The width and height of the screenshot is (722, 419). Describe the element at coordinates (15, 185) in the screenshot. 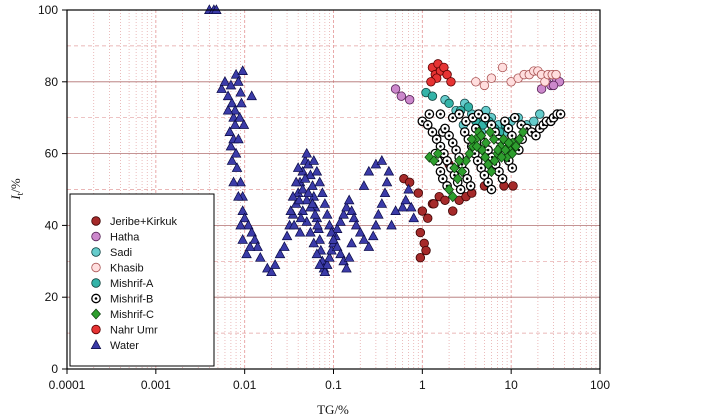

I see `y-axis-title-suffix: /%` at that location.